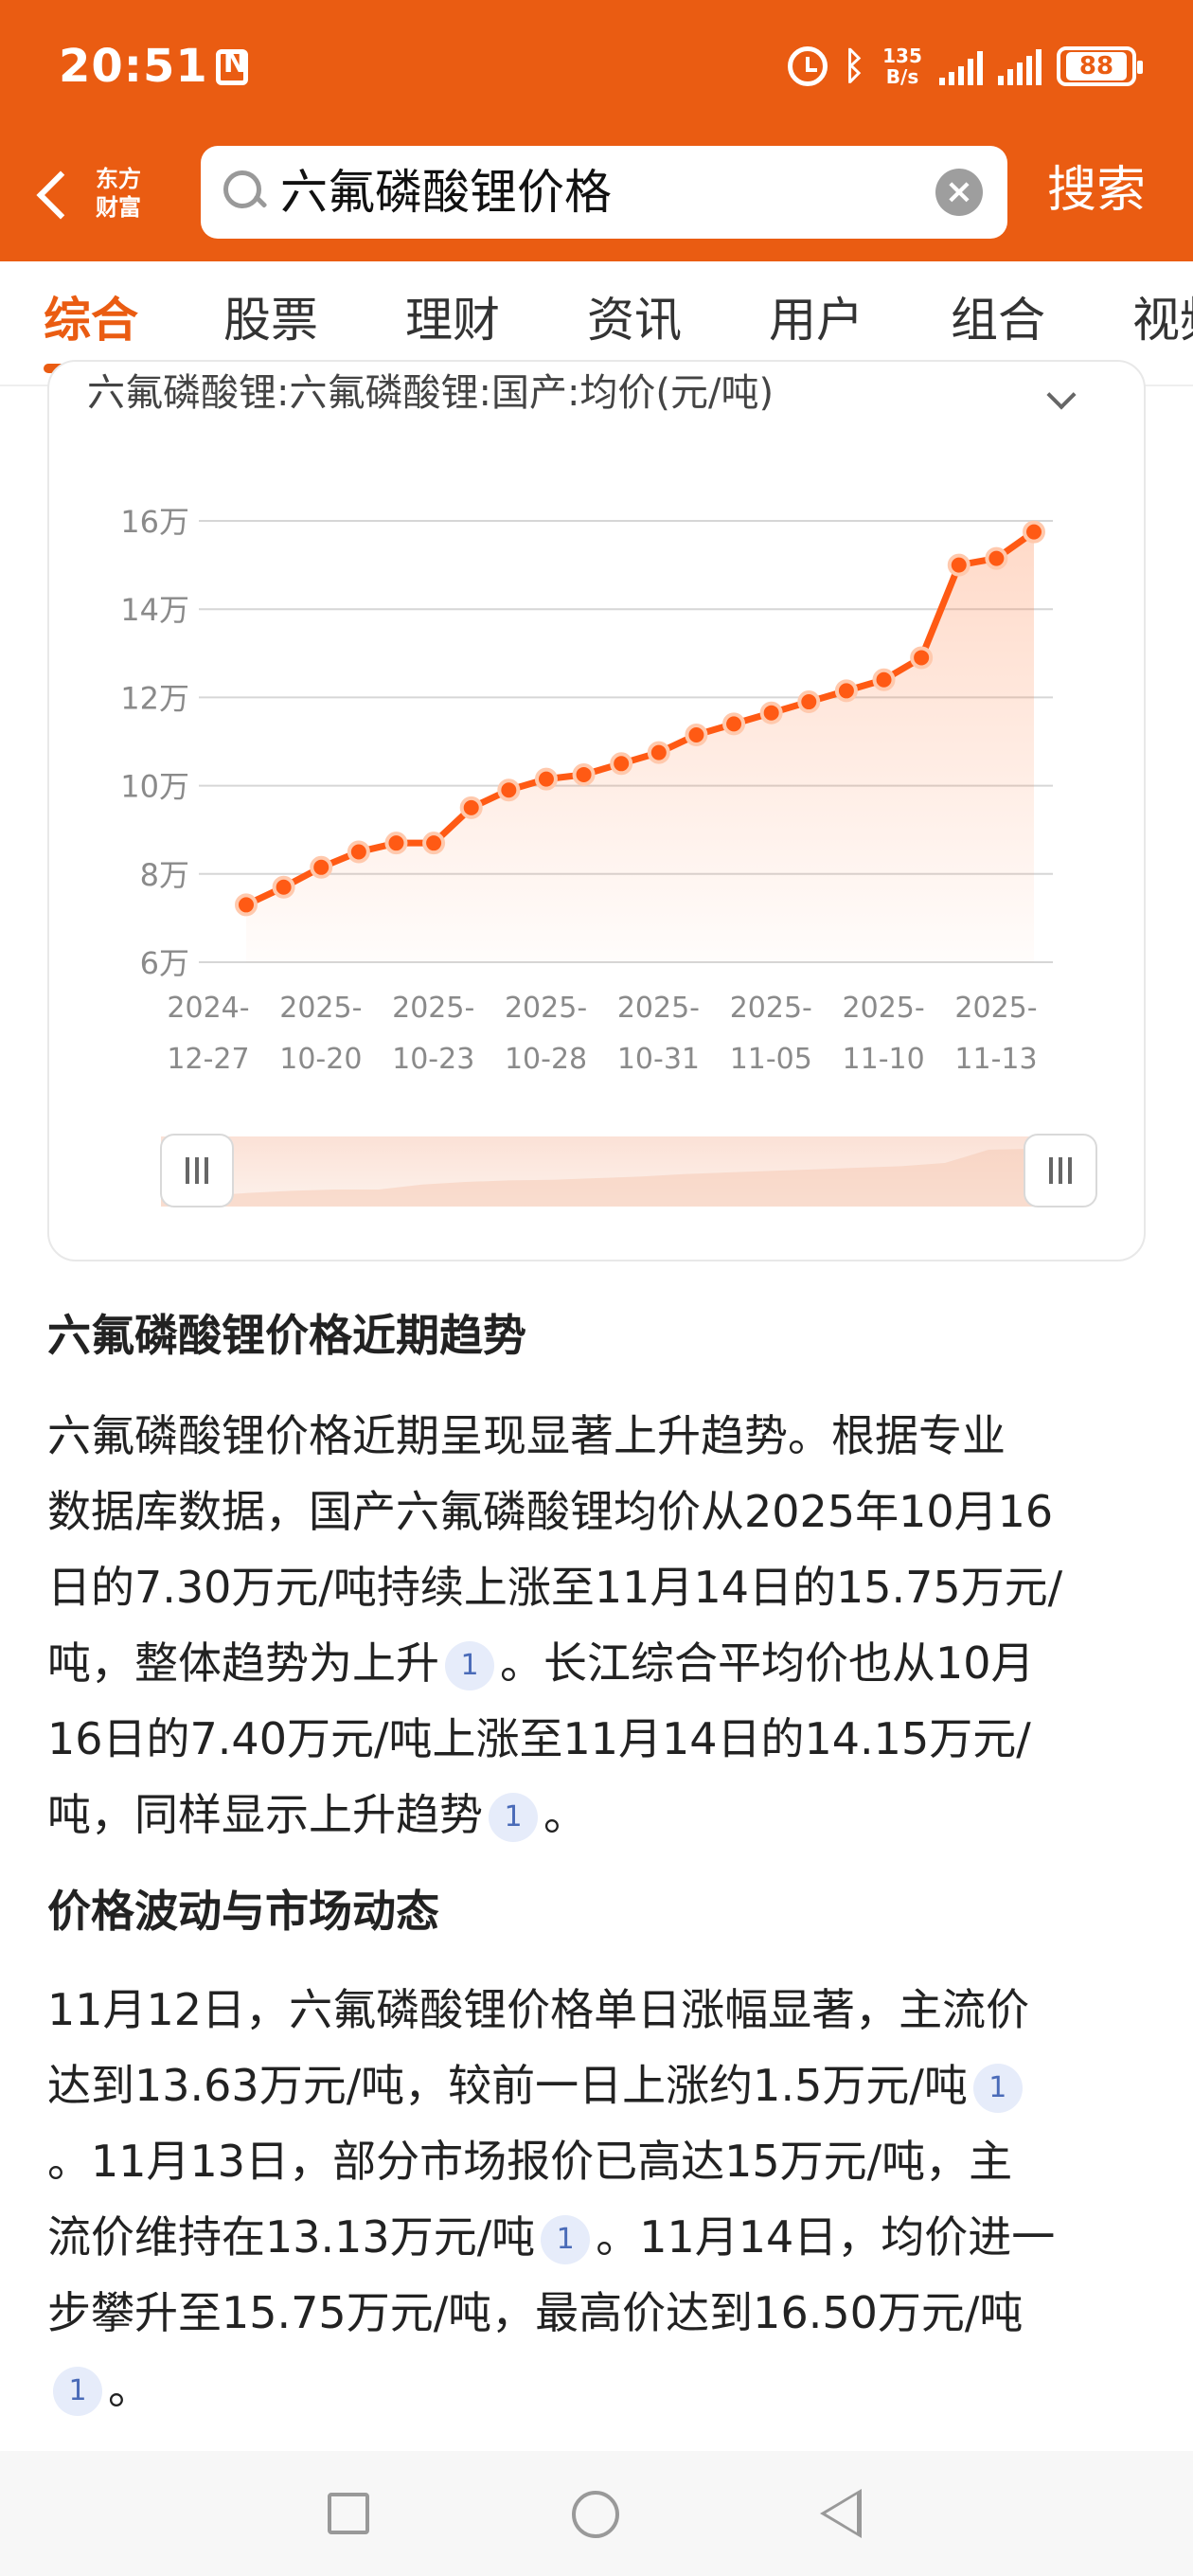 The height and width of the screenshot is (2576, 1193). Describe the element at coordinates (601, 2388) in the screenshot. I see `text-line: 1。` at that location.